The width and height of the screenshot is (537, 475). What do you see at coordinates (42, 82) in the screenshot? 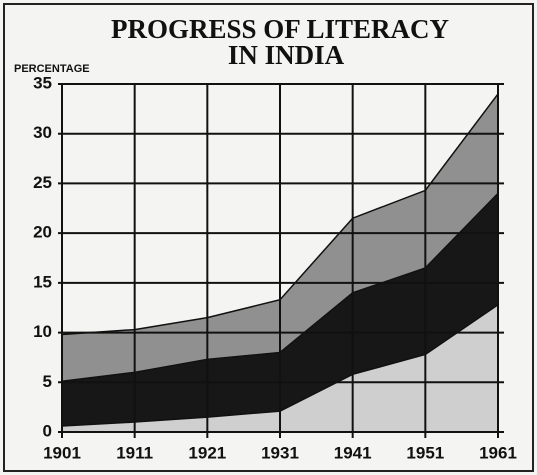
I see `y-tick-label: 35` at bounding box center [42, 82].